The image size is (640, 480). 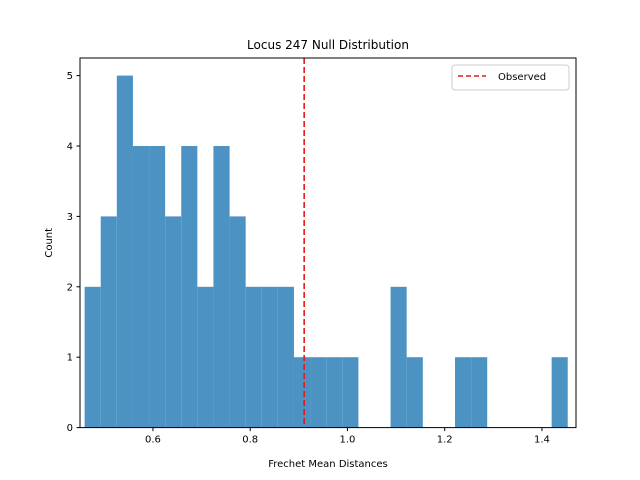 What do you see at coordinates (250, 440) in the screenshot?
I see `x-tick-label: 0.8` at bounding box center [250, 440].